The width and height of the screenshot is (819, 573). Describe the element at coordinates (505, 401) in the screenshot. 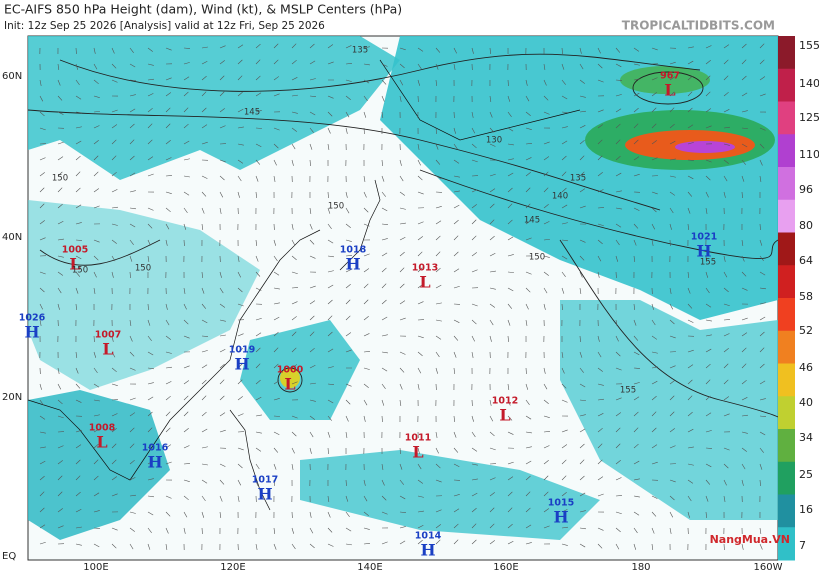

I see `pressure-value: 1012` at that location.